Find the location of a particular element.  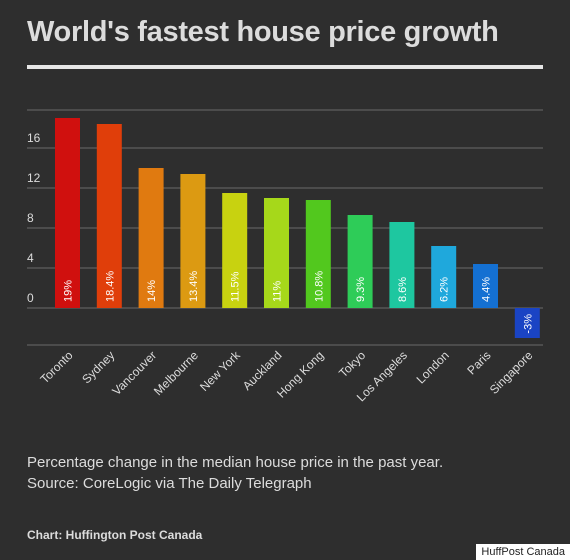

x-category-label: Paris is located at coordinates (478, 362).